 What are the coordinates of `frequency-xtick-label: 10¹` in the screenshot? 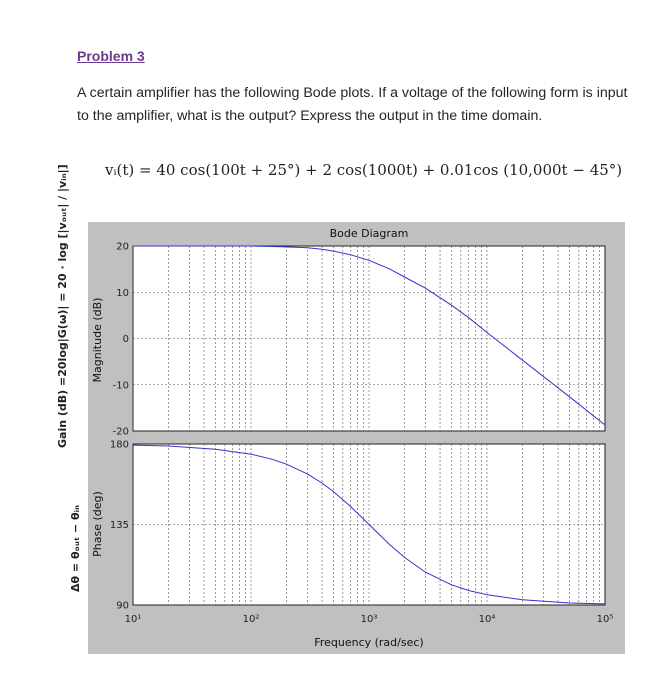 It's located at (133, 619).